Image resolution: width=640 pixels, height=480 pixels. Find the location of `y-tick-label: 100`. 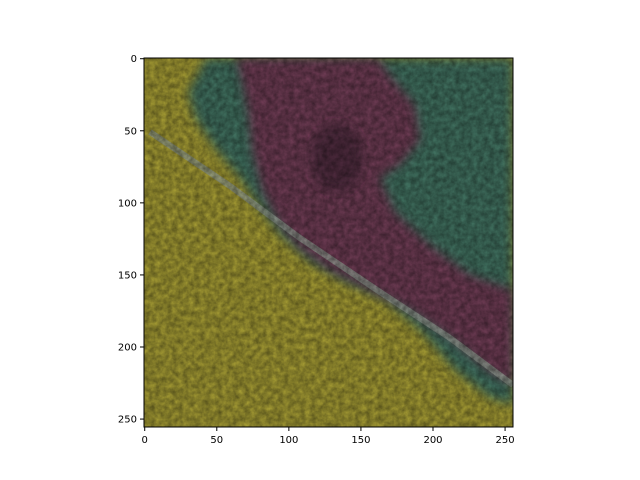

y-tick-label: 100 is located at coordinates (127, 203).